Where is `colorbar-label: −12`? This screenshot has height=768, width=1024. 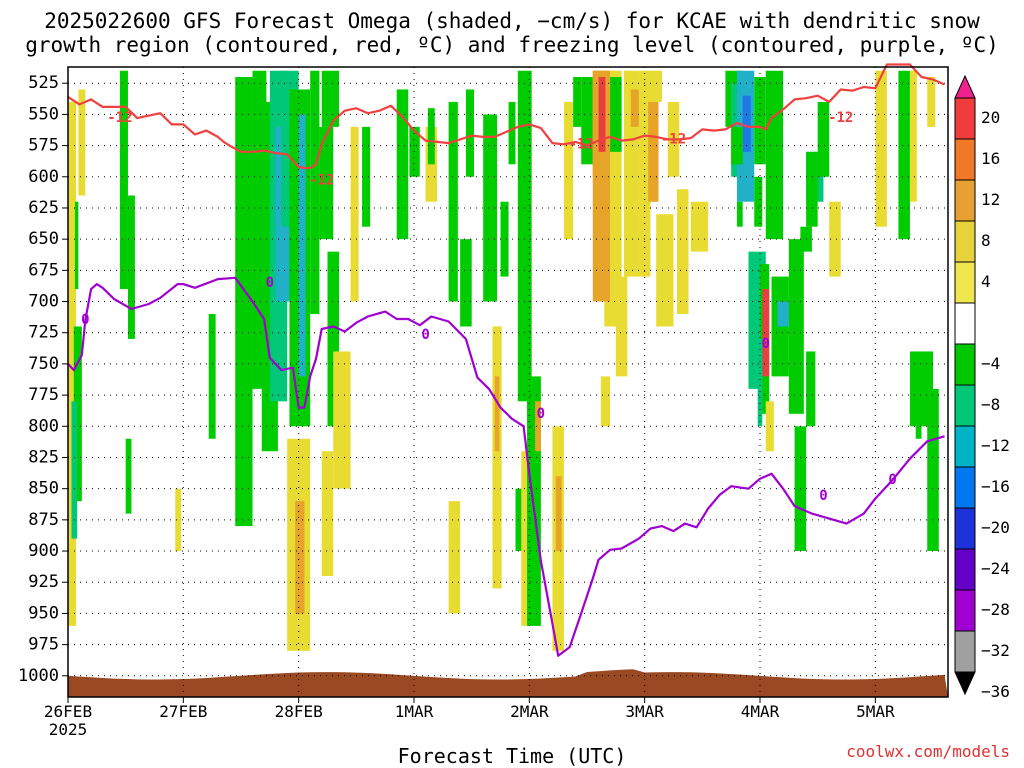
colorbar-label: −12 is located at coordinates (995, 445).